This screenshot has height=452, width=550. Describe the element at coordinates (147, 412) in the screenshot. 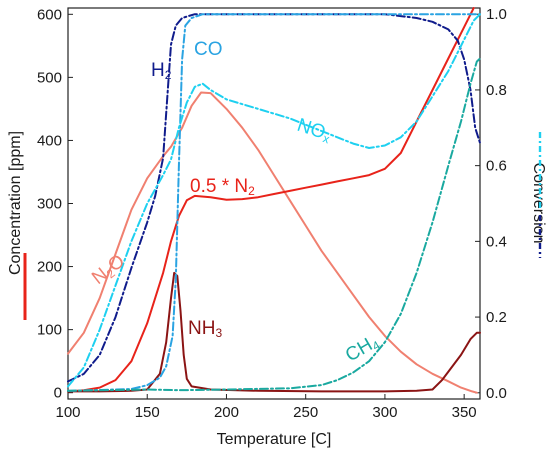

I see `x-tick-label: 150` at that location.